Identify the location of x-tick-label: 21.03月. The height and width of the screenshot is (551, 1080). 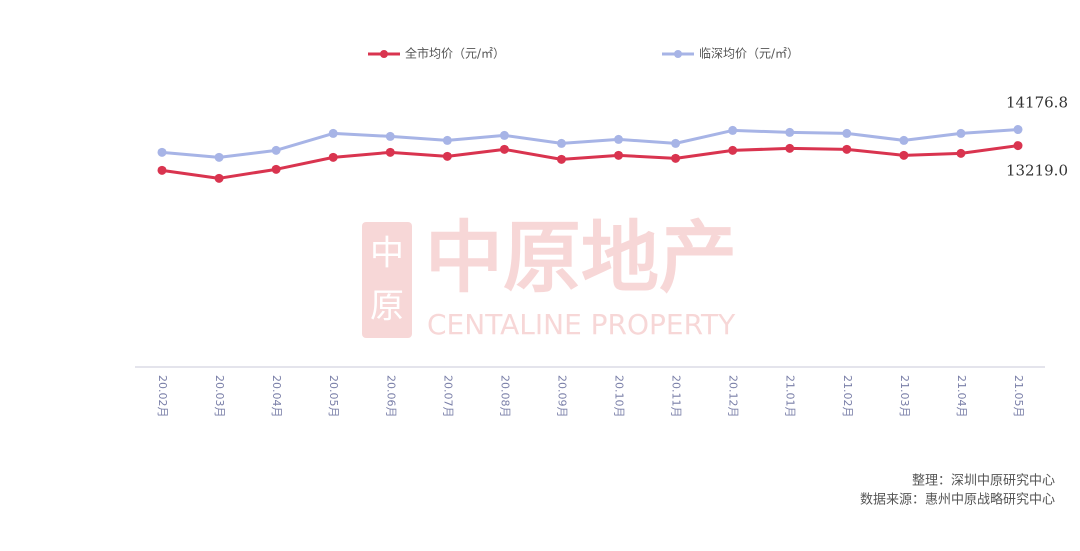
(904, 396).